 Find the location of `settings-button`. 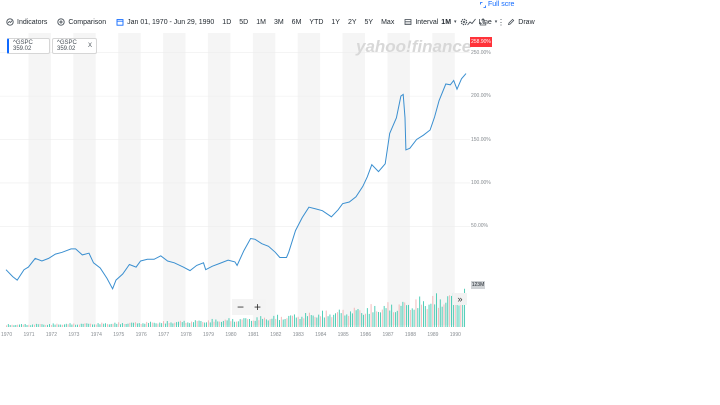

settings-button is located at coordinates (464, 22).